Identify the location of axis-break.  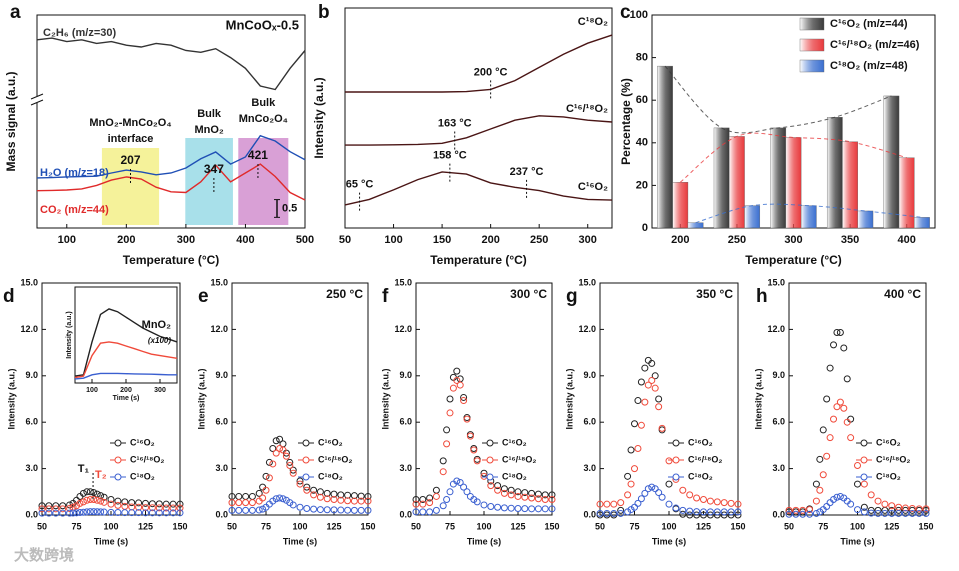
(37, 99).